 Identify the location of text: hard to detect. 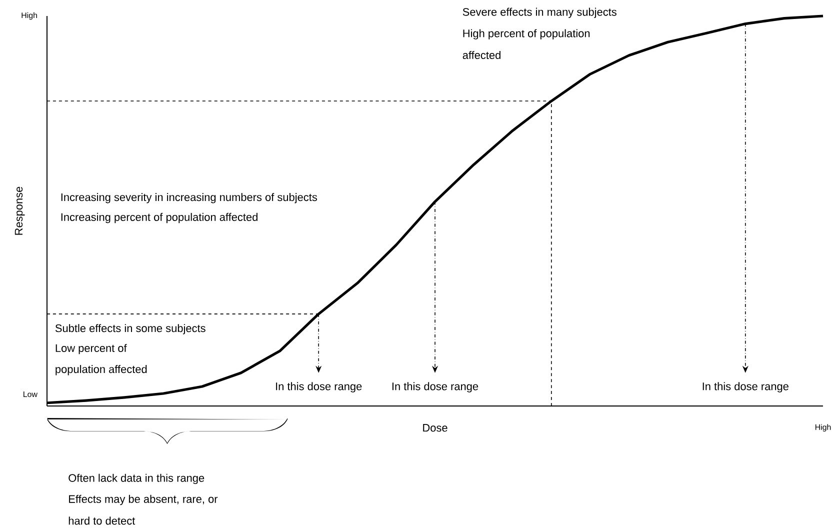
(102, 520).